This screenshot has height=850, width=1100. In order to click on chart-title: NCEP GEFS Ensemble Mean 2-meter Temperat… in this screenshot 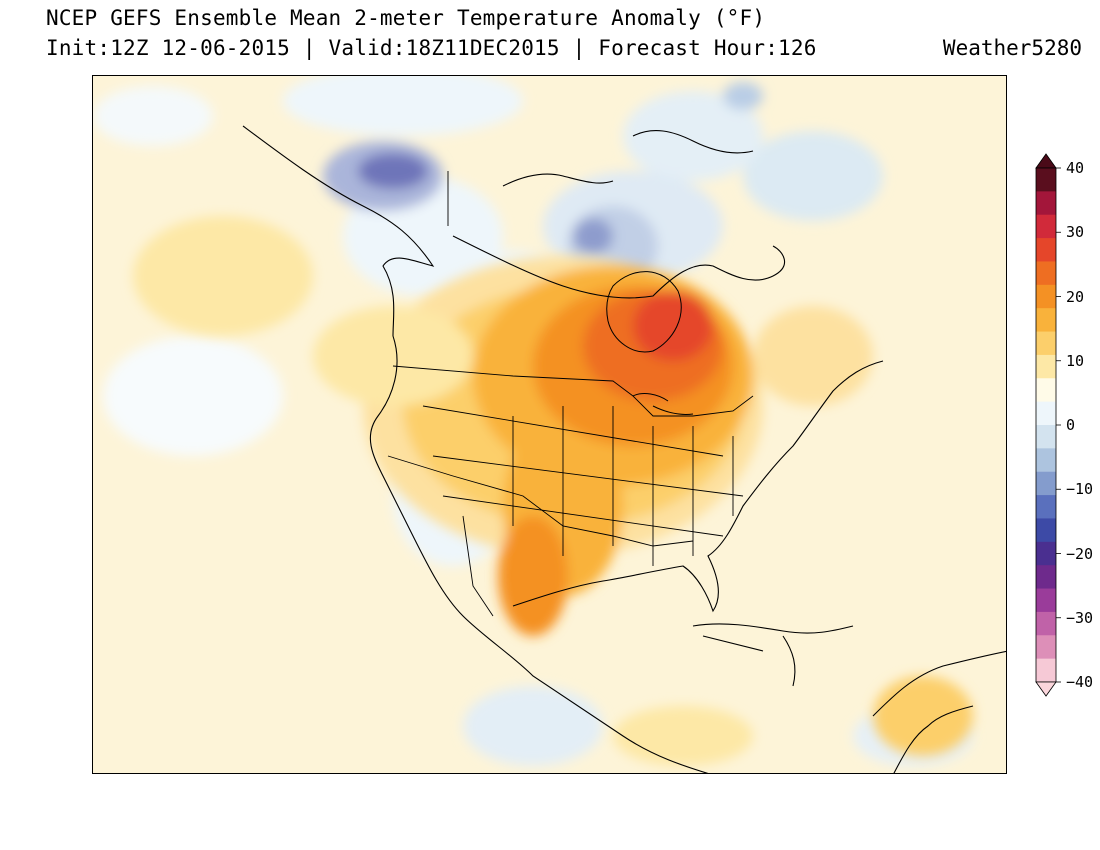, I will do `click(406, 18)`.